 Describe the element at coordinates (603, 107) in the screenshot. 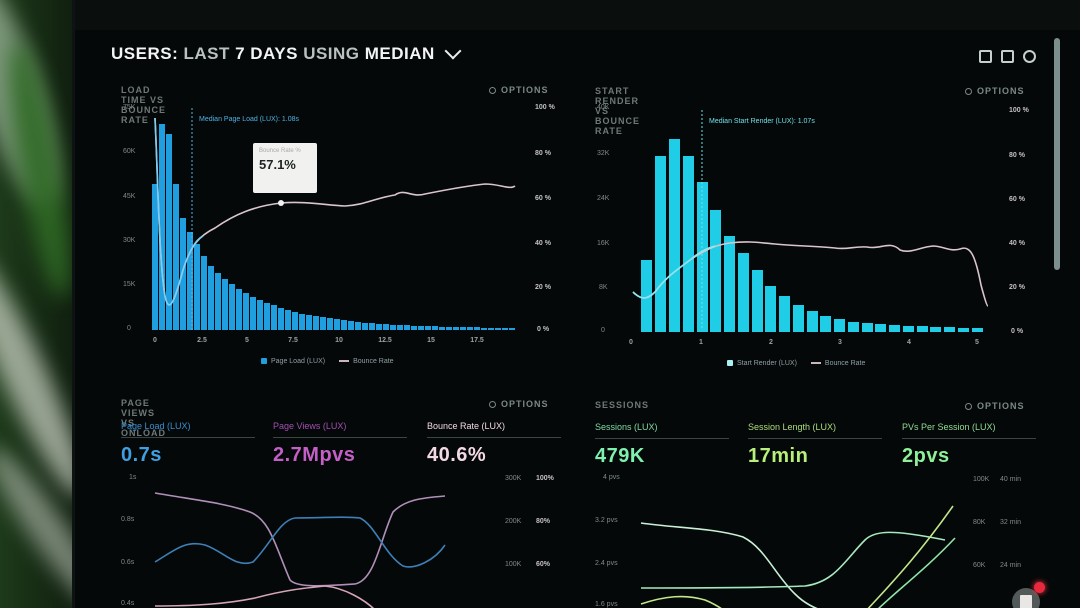

I see `y-tick: 40K` at that location.